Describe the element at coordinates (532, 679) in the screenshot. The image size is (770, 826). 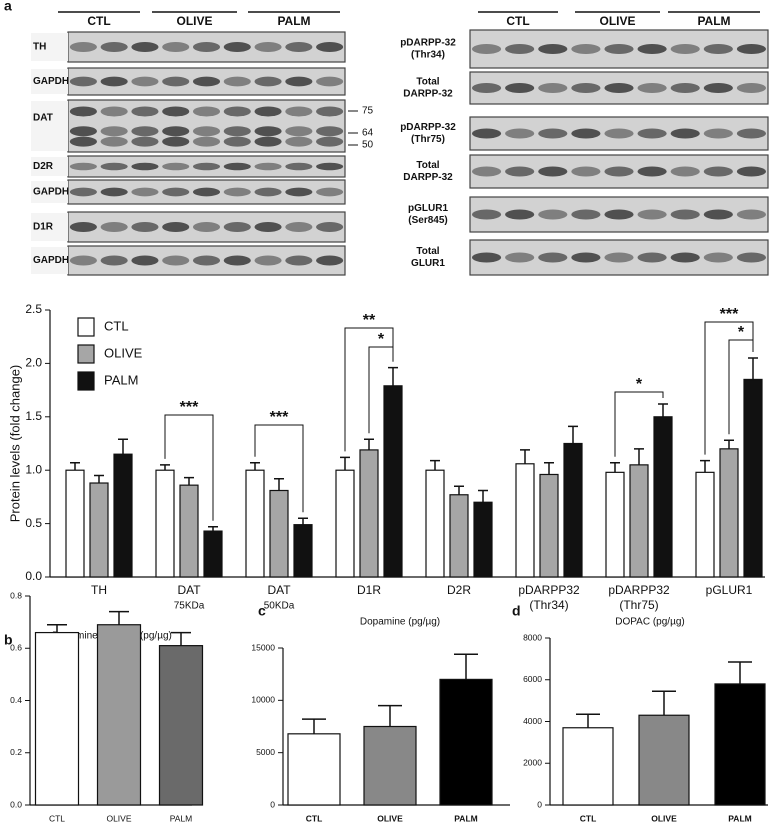
I see `y-tick-label: 6000` at that location.